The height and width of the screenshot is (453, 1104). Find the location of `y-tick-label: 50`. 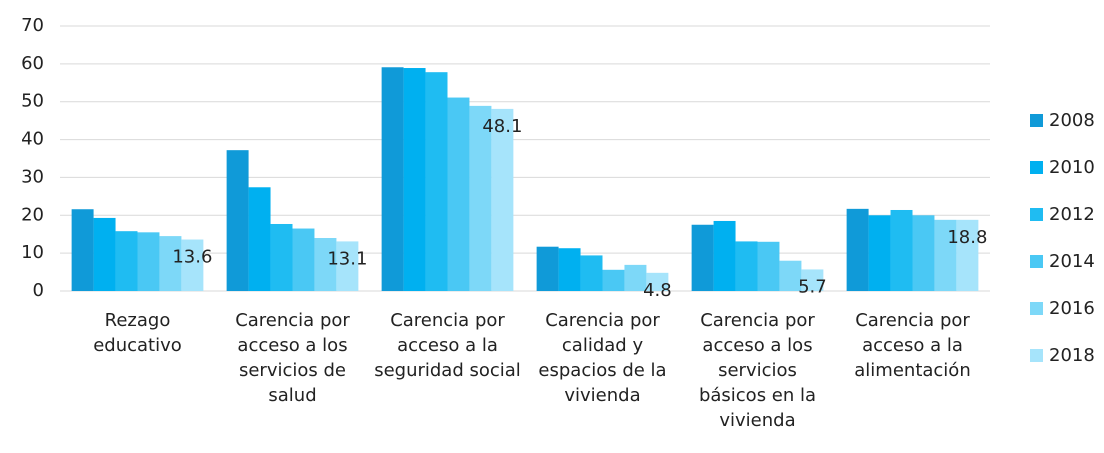

y-tick-label: 50 is located at coordinates (32, 101).